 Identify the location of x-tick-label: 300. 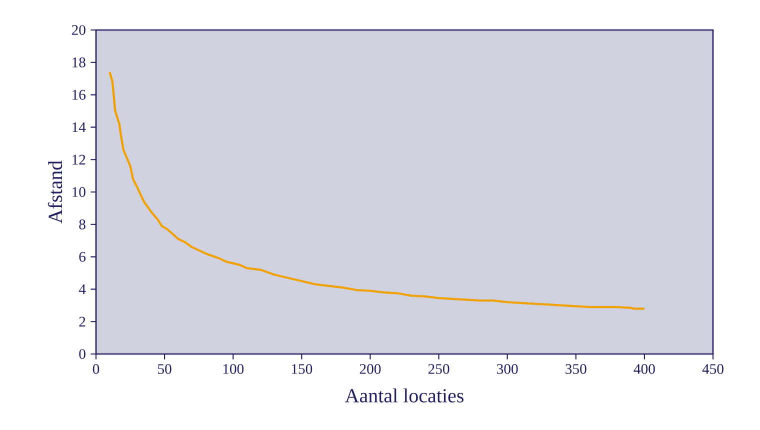
(507, 369).